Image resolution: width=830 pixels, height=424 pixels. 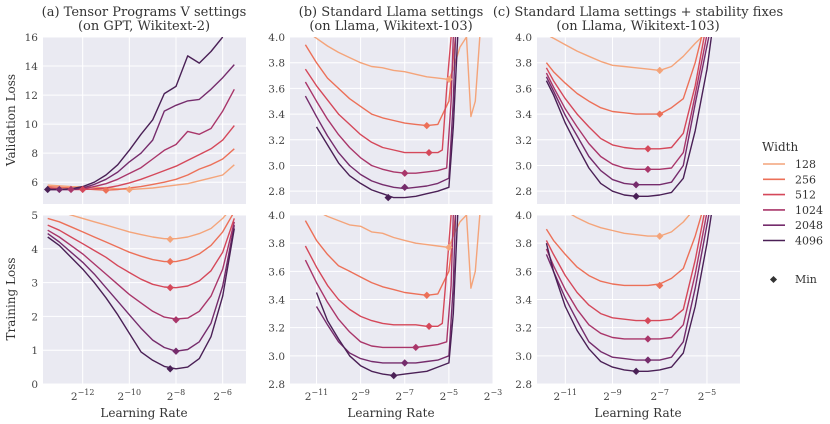 What do you see at coordinates (805, 195) in the screenshot?
I see `legend-label-512: 512` at bounding box center [805, 195].